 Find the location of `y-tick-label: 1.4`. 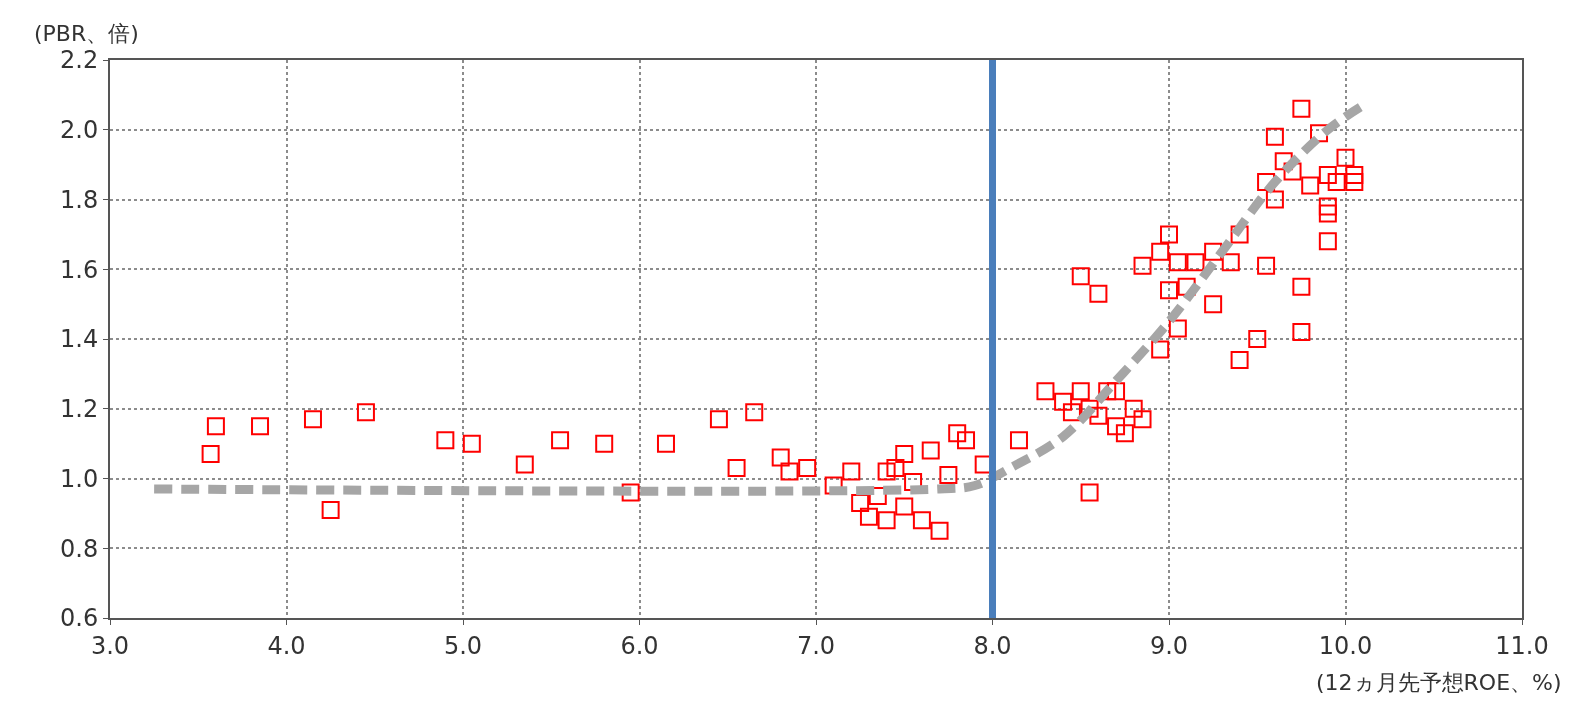

y-tick-label: 1.4 is located at coordinates (79, 339).